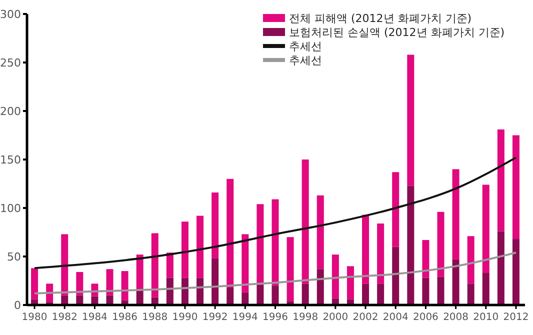 The width and height of the screenshot is (533, 335). Describe the element at coordinates (185, 317) in the screenshot. I see `x-tick-label: 1990` at that location.